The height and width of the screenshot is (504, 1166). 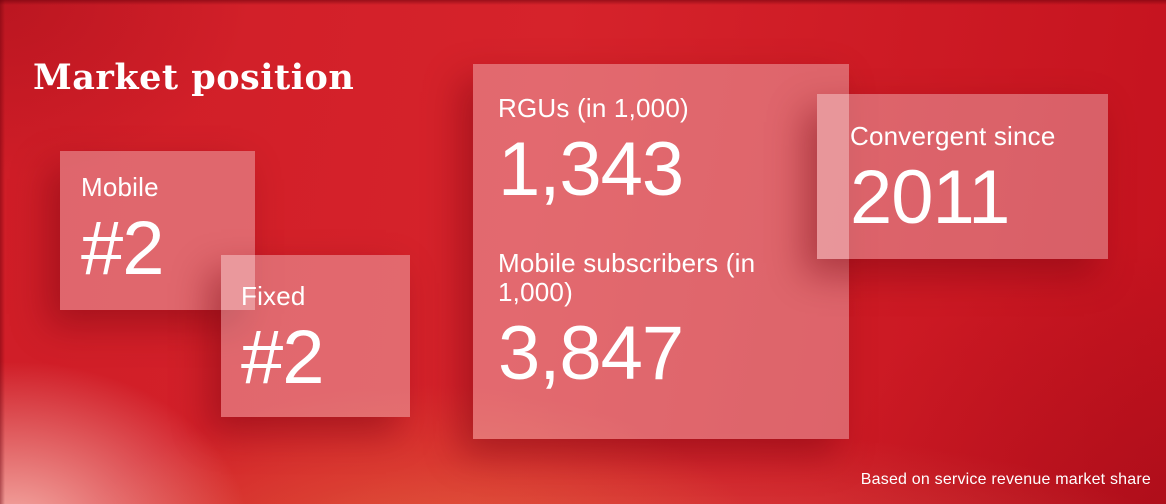 I want to click on mobile-subscribers-stat: Mobile subscribers (in 1,000) 3,847, so click(x=673, y=321).